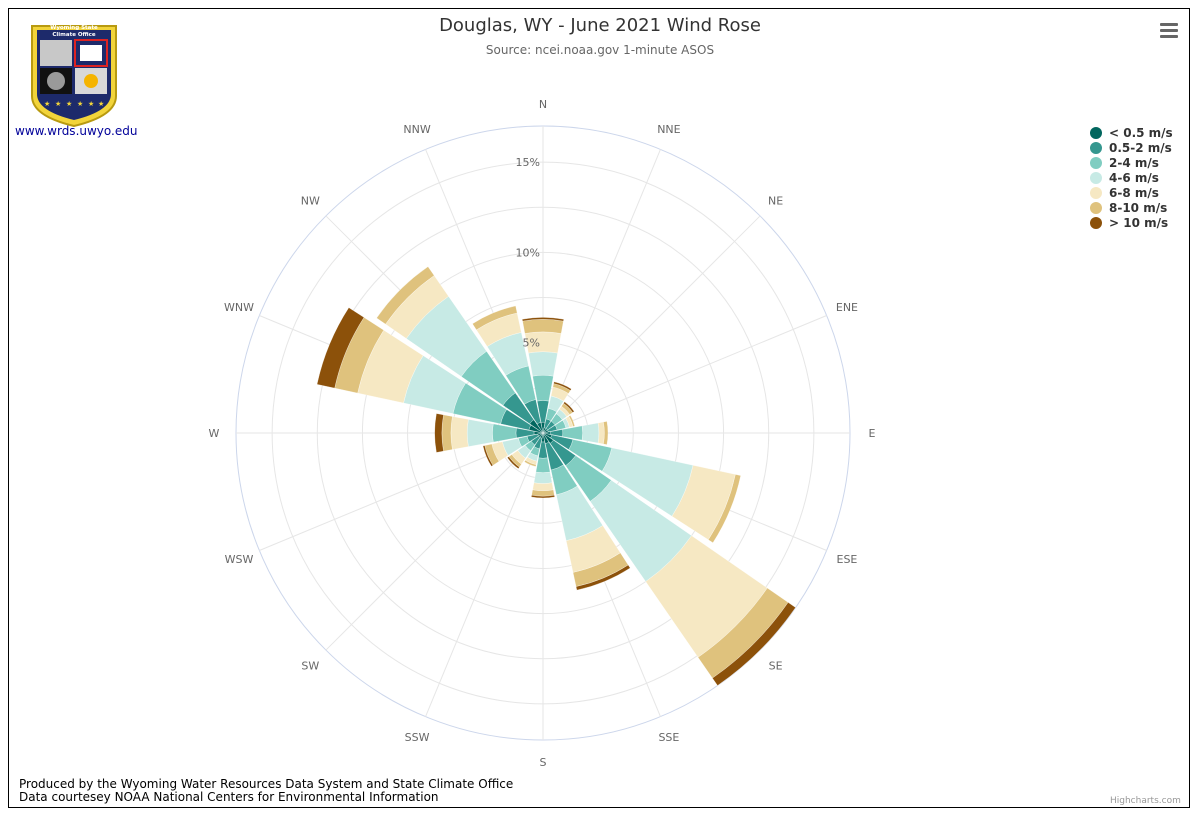 The width and height of the screenshot is (1200, 818). What do you see at coordinates (416, 129) in the screenshot?
I see `direction-label: NNW` at bounding box center [416, 129].